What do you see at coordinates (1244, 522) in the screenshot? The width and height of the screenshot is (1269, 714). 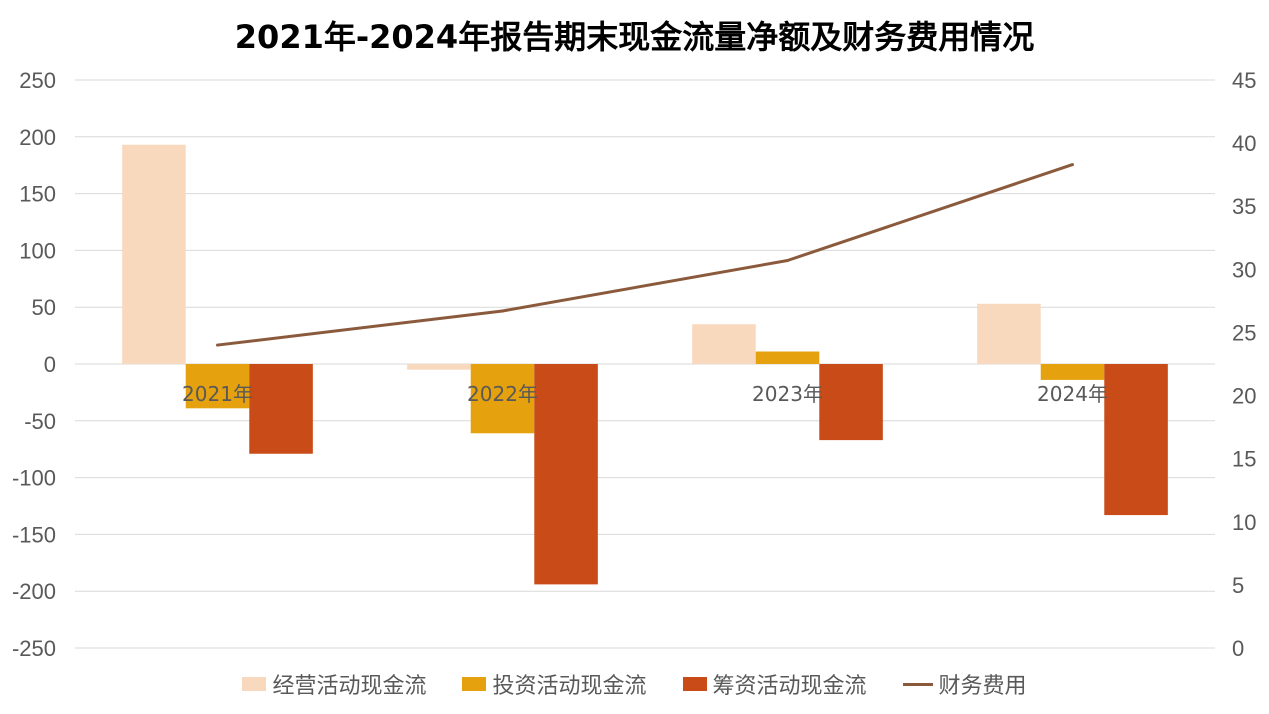 I see `right-tick-label: 10` at bounding box center [1244, 522].